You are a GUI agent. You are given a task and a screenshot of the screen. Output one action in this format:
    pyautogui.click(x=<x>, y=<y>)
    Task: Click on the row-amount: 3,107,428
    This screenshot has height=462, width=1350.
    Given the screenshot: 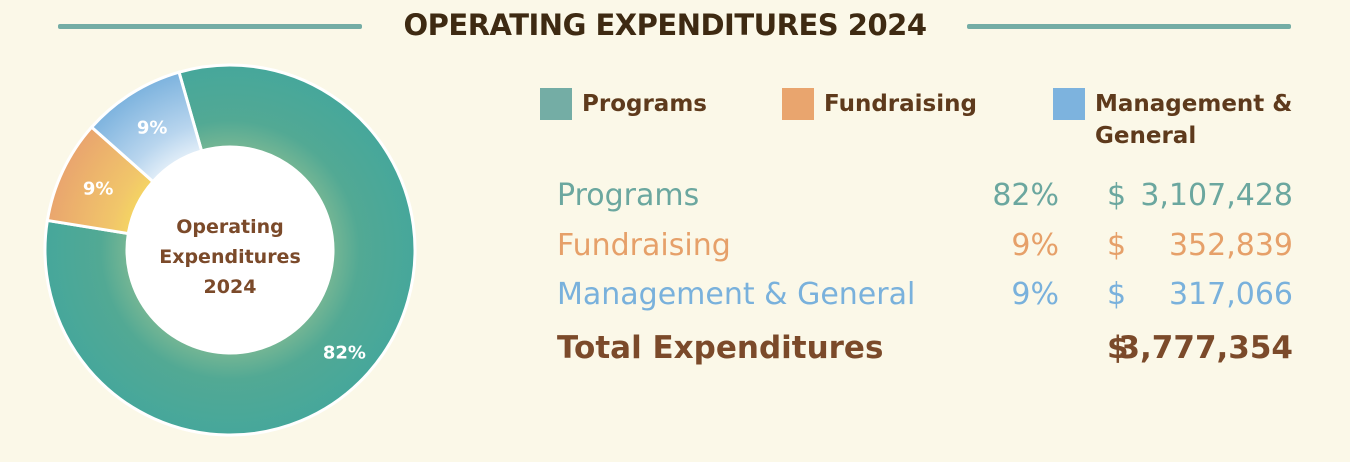 What is the action you would take?
    pyautogui.click(x=1216, y=195)
    